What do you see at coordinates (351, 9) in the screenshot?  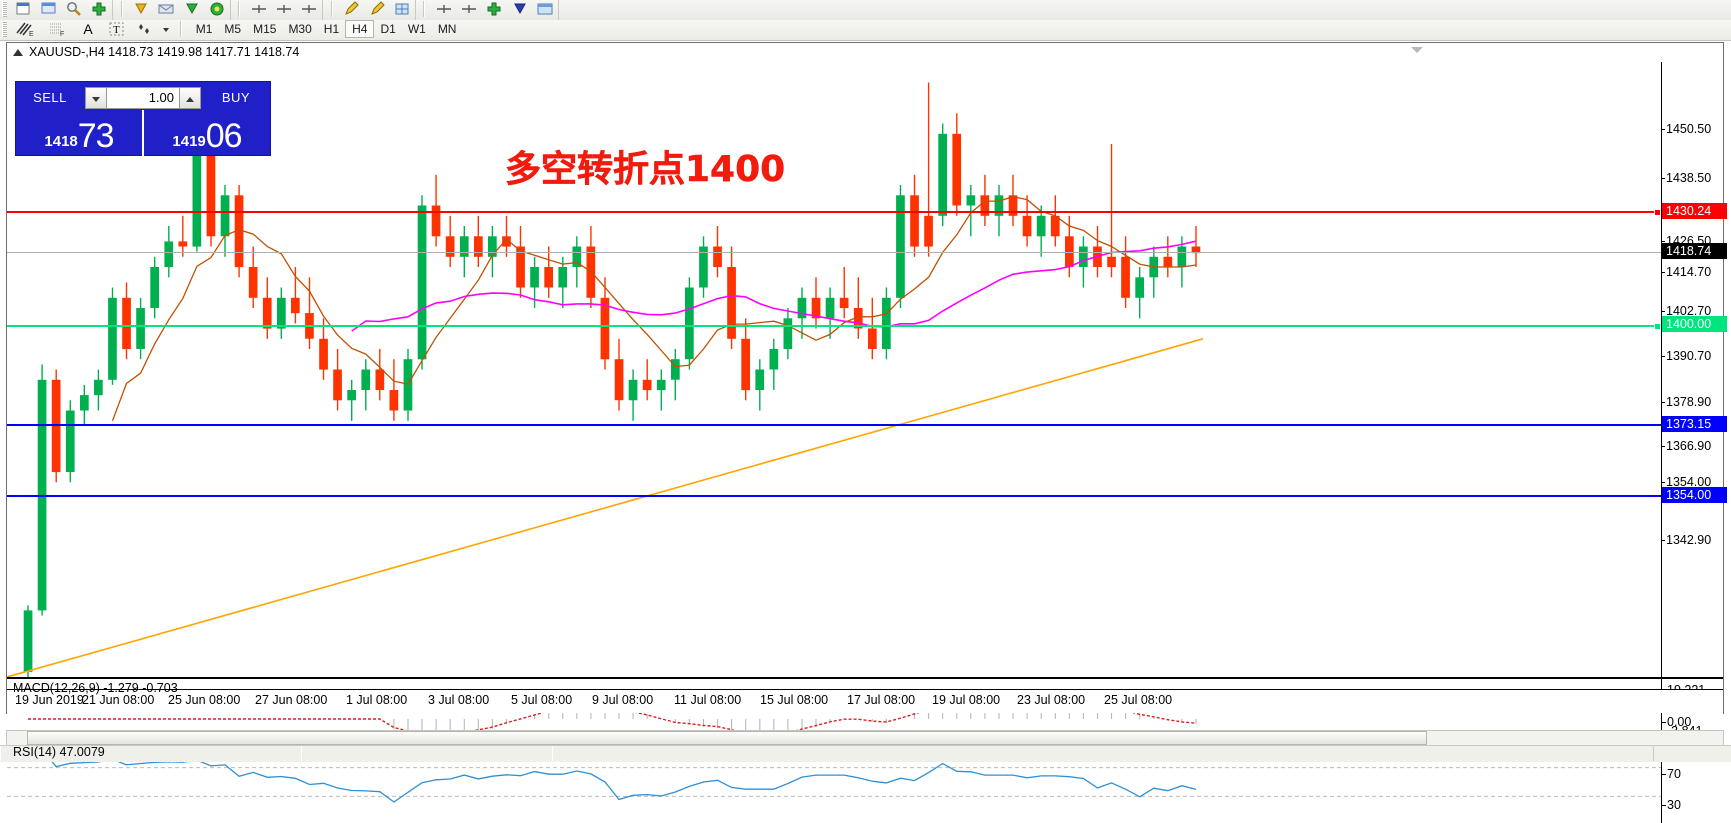 I see `pencil-yellow-icon` at bounding box center [351, 9].